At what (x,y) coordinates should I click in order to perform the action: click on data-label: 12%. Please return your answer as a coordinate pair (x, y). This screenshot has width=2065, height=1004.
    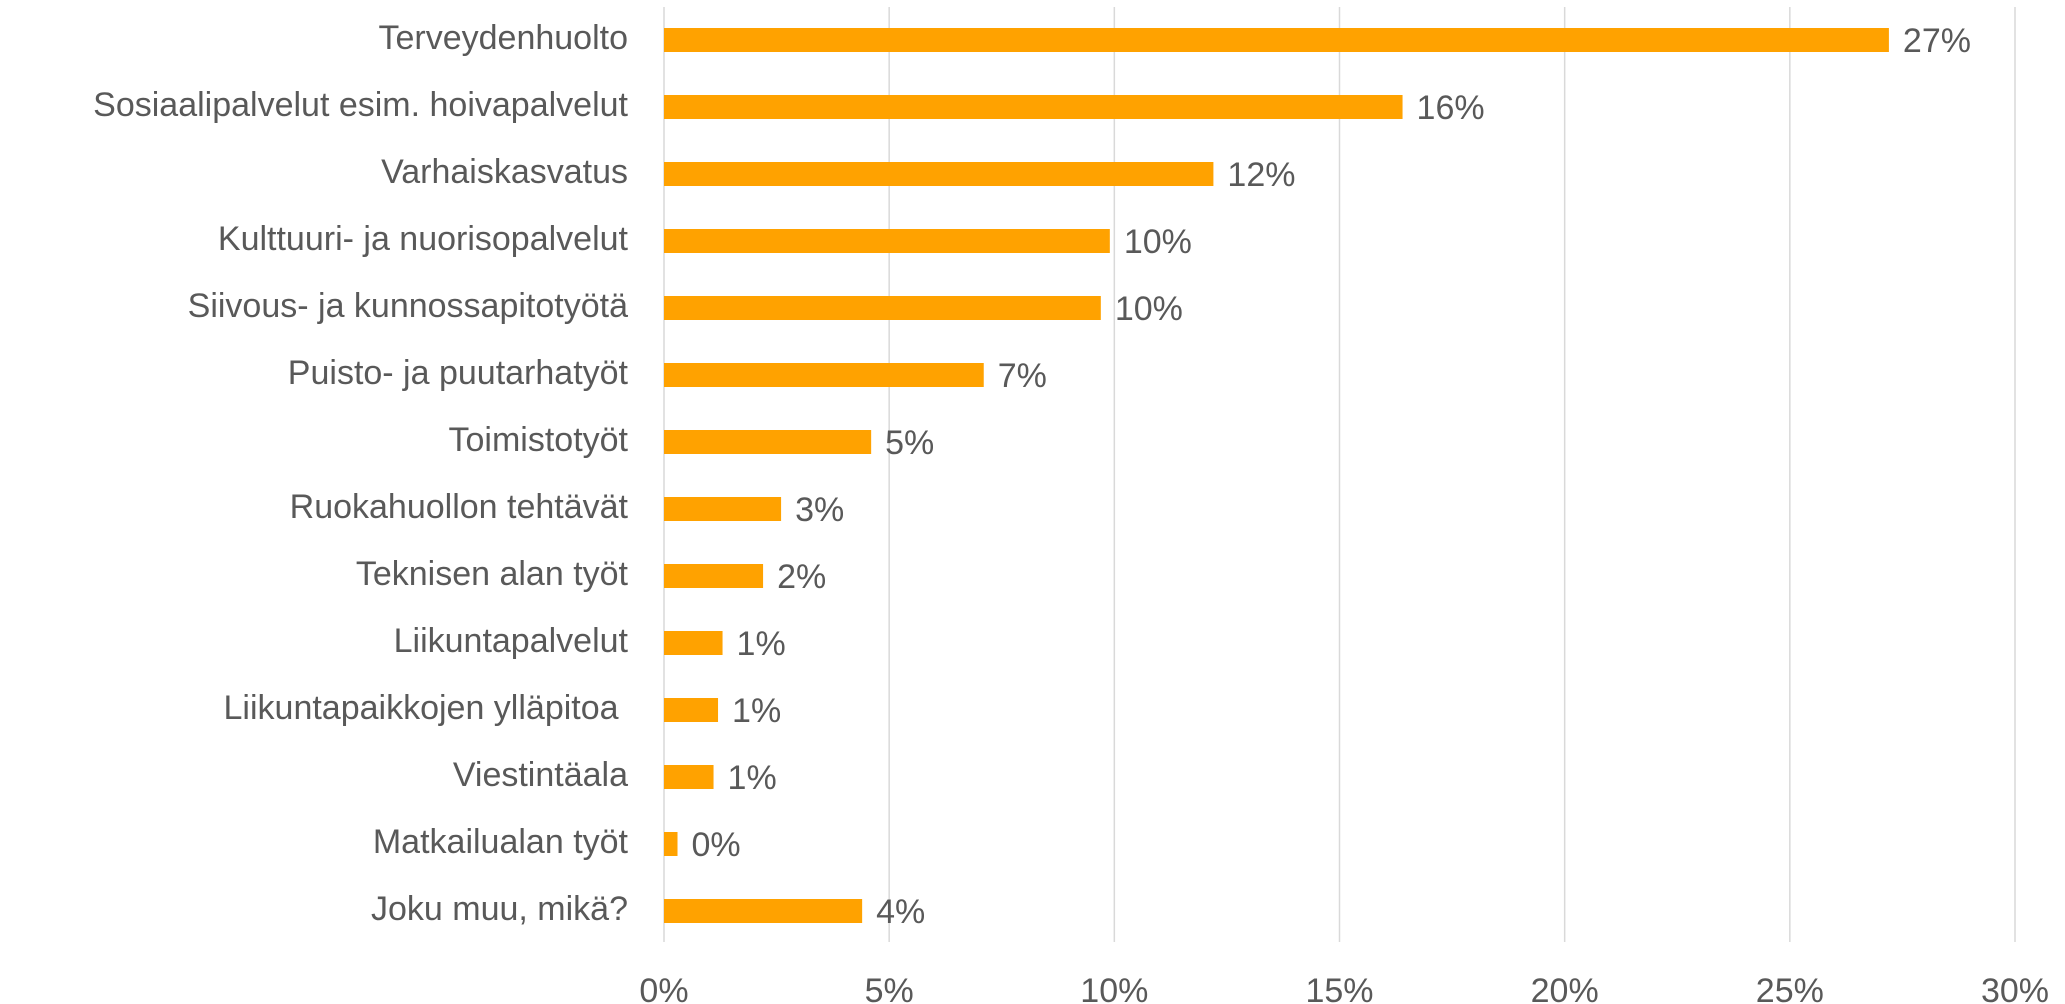
    Looking at the image, I should click on (1261, 175).